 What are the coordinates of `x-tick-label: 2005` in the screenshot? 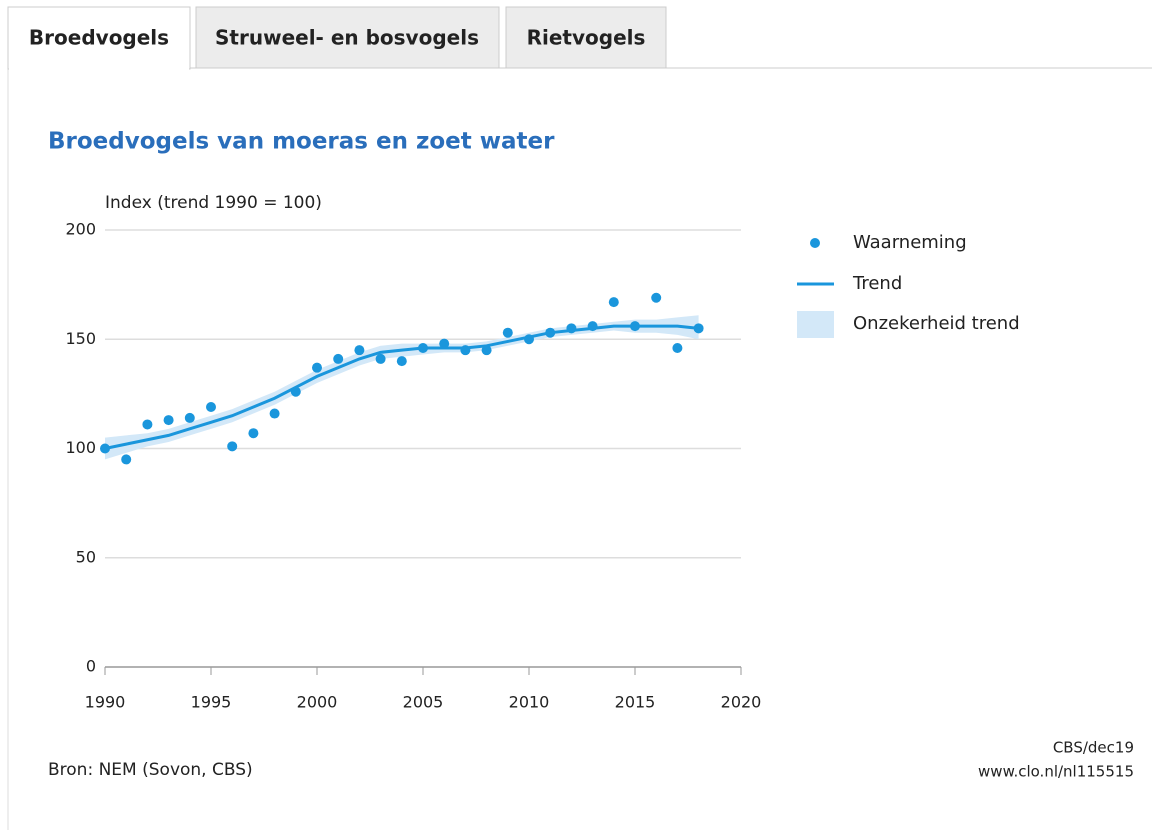 It's located at (423, 702).